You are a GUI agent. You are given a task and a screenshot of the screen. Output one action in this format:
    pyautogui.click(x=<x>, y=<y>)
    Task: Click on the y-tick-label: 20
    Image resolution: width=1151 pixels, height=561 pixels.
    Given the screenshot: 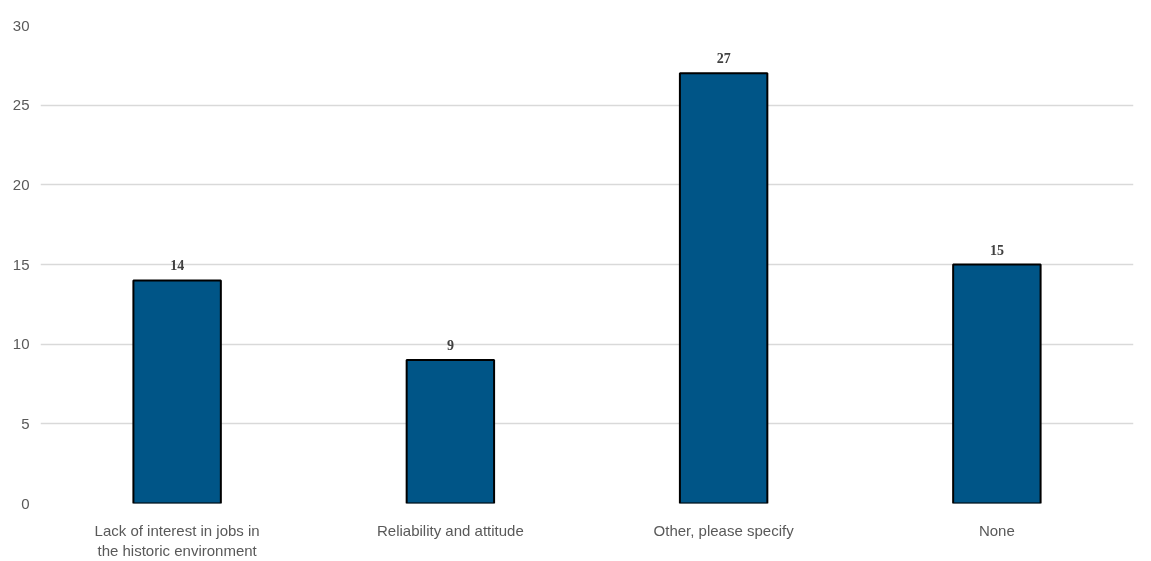 What is the action you would take?
    pyautogui.click(x=21, y=184)
    